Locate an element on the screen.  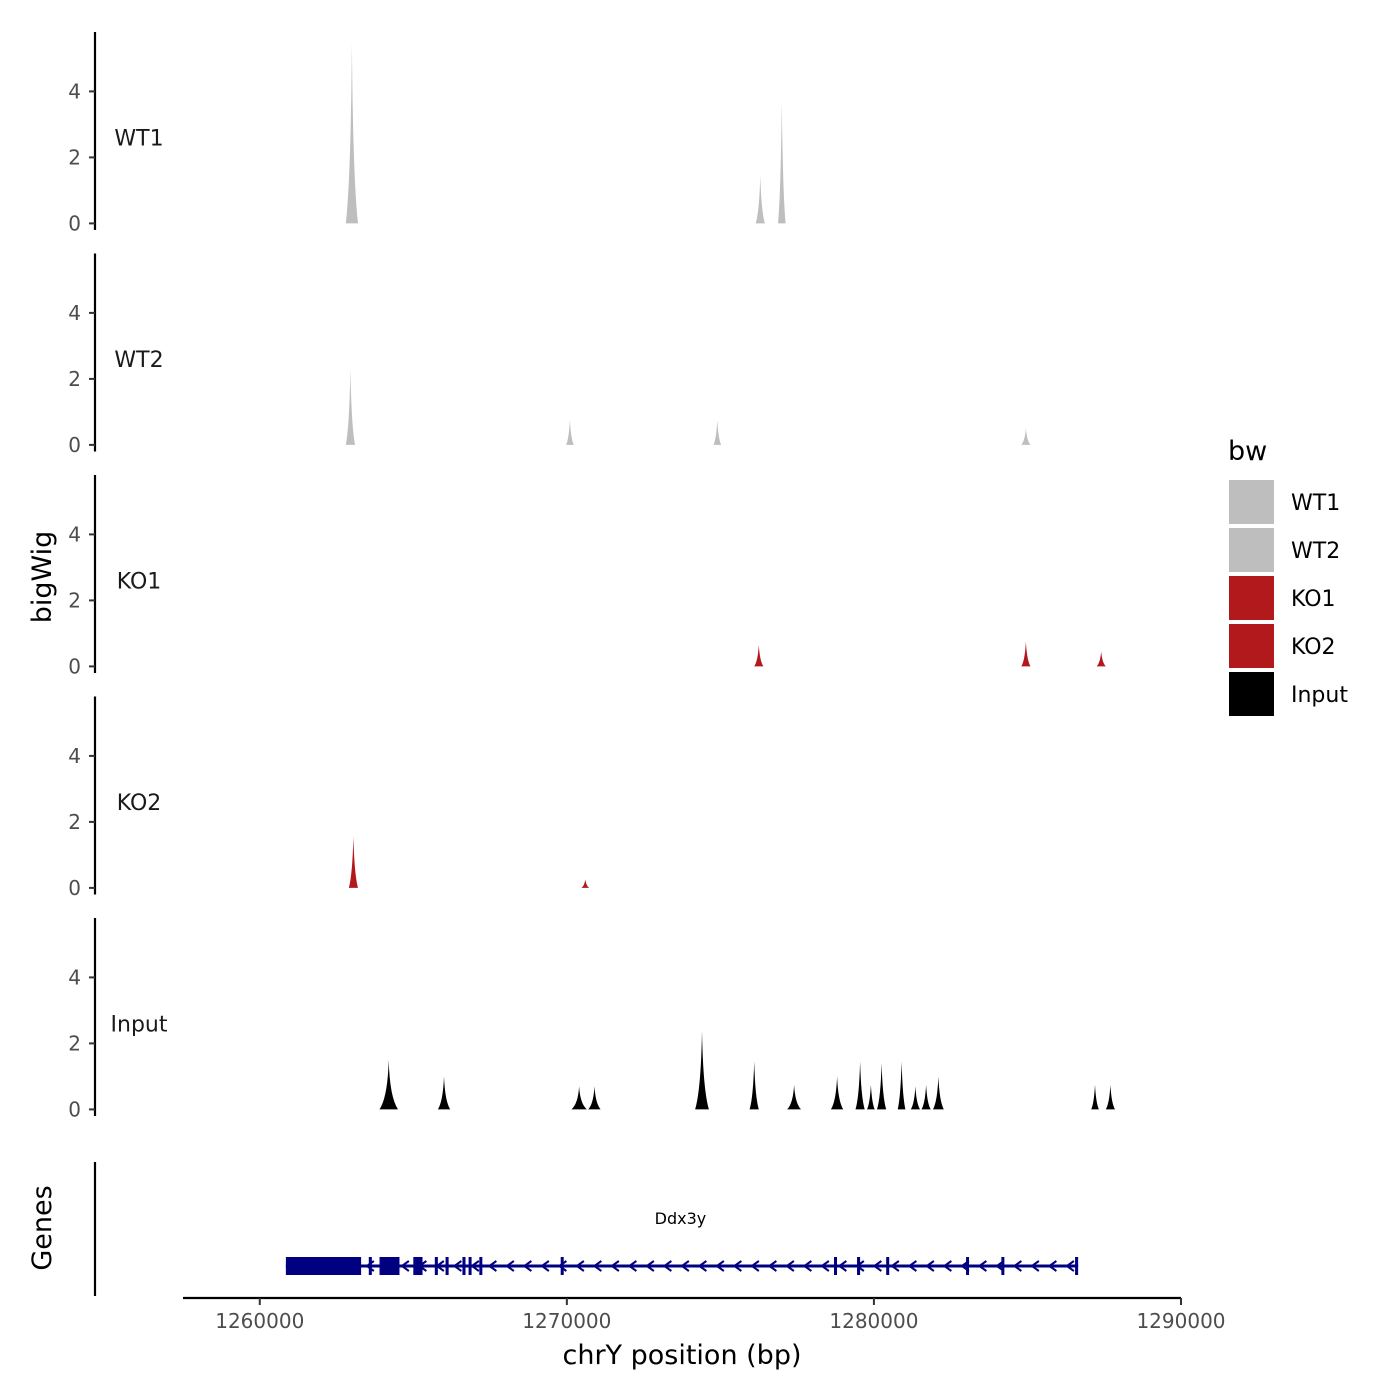
track-ko2: 0 2 4 KO2 is located at coordinates (329, 798).